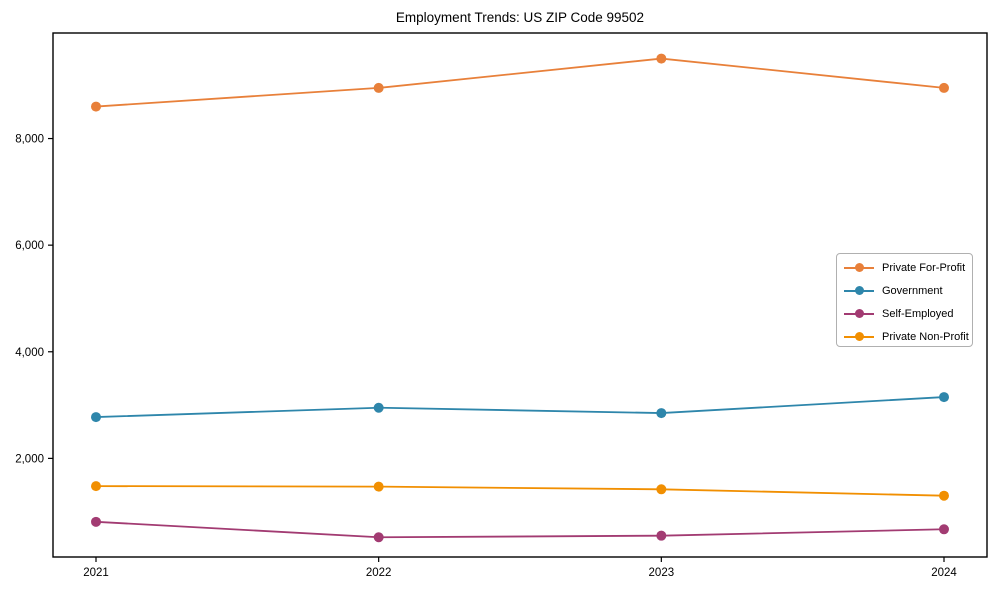 The height and width of the screenshot is (600, 1000). I want to click on x-tick-label: 2021, so click(96, 573).